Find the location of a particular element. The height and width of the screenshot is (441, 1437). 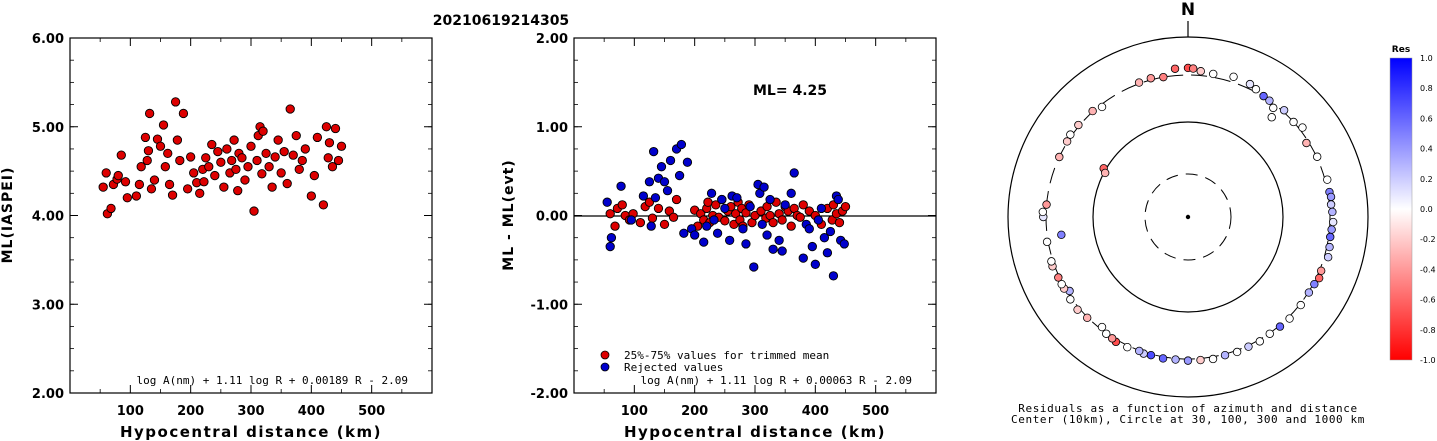

y-tick-label: -2.00 is located at coordinates (549, 394).